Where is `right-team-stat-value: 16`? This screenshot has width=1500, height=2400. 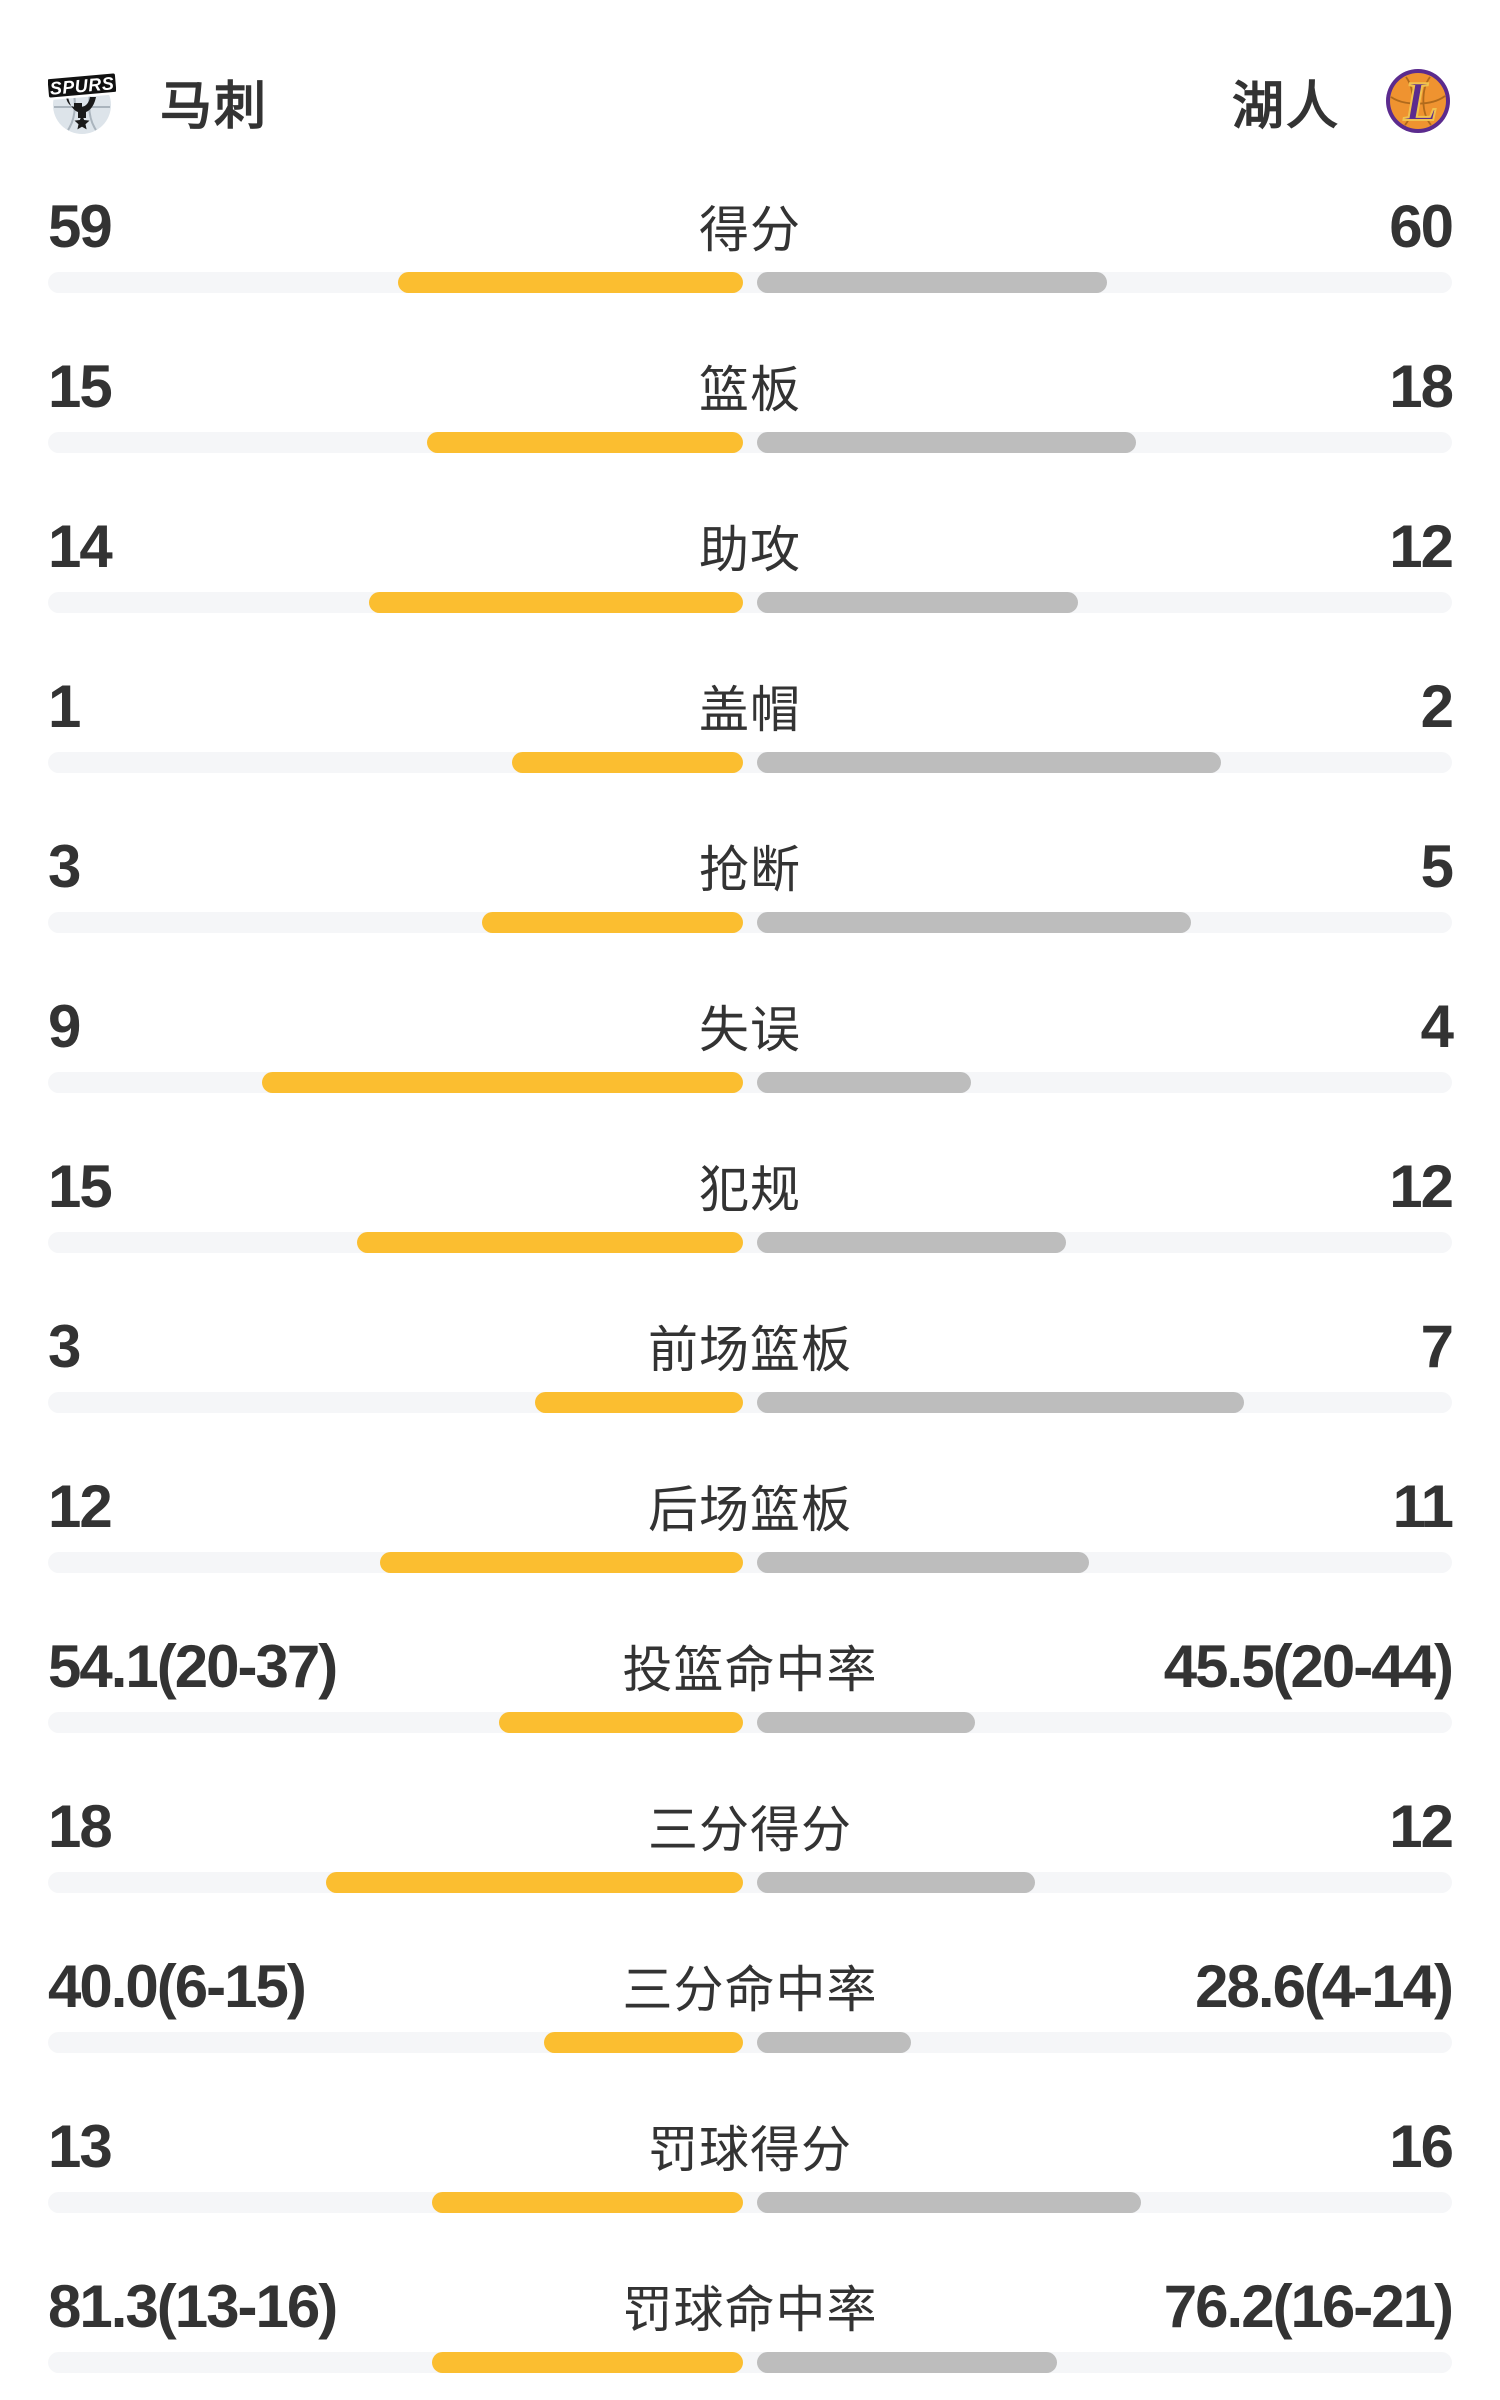
right-team-stat-value: 16 is located at coordinates (1421, 2146).